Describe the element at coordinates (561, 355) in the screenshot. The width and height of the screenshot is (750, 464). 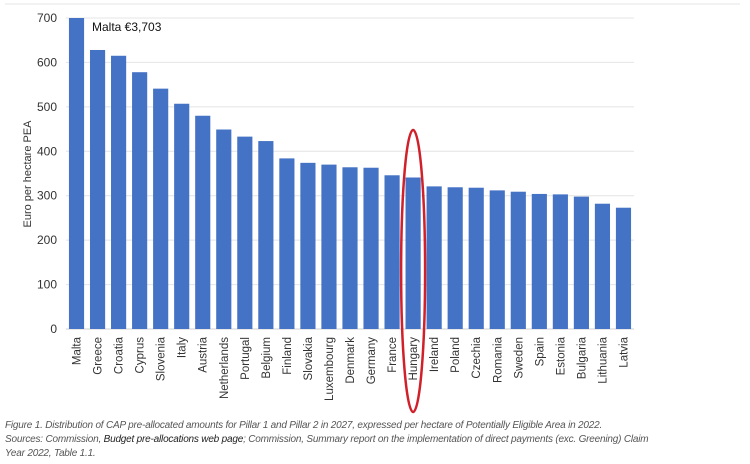
I see `x-tick-label: Estonia` at that location.